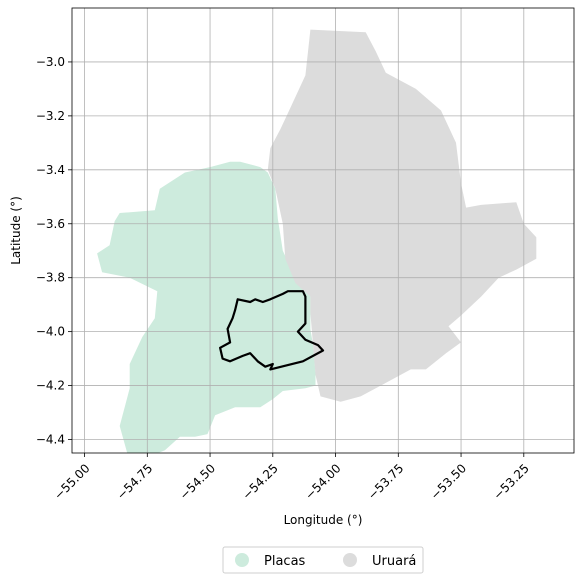 Image resolution: width=582 pixels, height=582 pixels. I want to click on y-tick-label-4: −3.8, so click(50, 278).